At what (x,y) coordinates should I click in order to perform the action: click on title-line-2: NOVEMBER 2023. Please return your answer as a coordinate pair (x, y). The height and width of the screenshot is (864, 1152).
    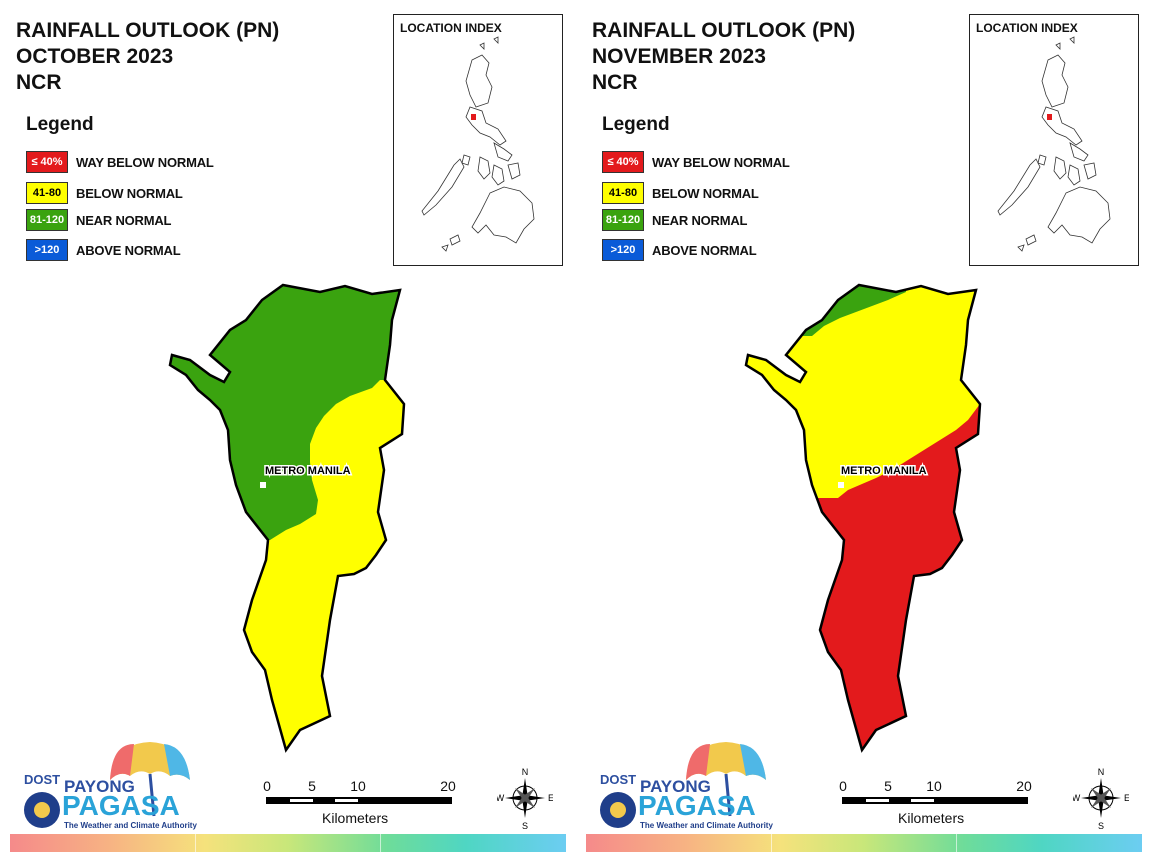
    Looking at the image, I should click on (679, 56).